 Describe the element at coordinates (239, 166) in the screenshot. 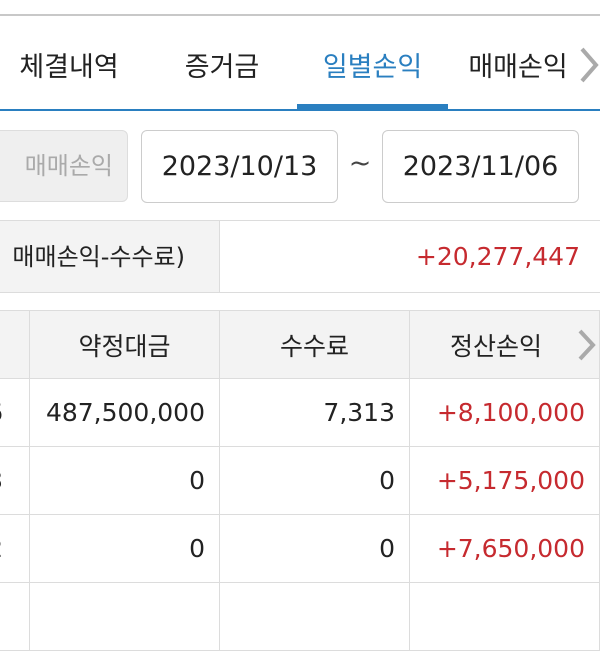

I see `start-date: 2023/10/13` at that location.